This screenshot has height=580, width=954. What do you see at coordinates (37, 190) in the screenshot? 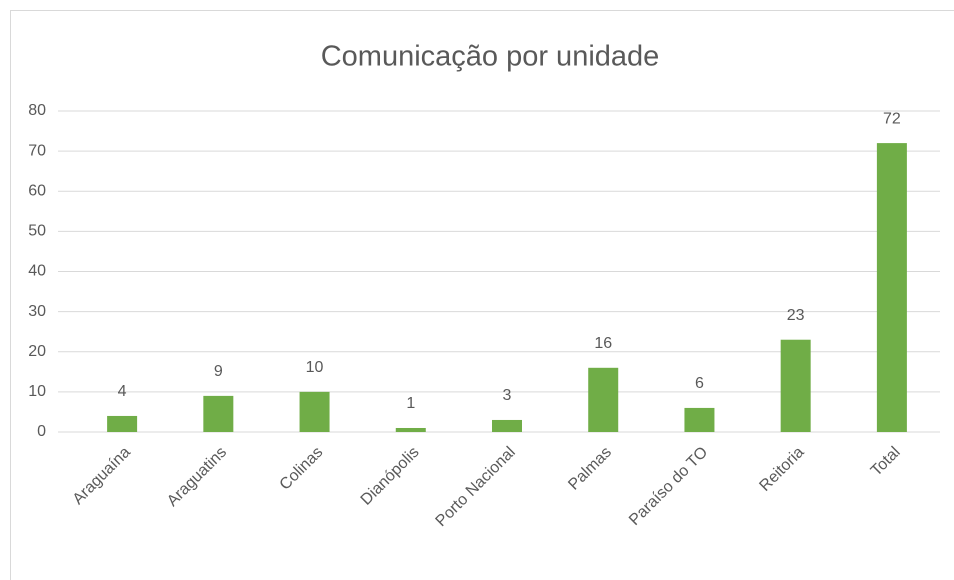
I see `y-tick-label: 60` at bounding box center [37, 190].